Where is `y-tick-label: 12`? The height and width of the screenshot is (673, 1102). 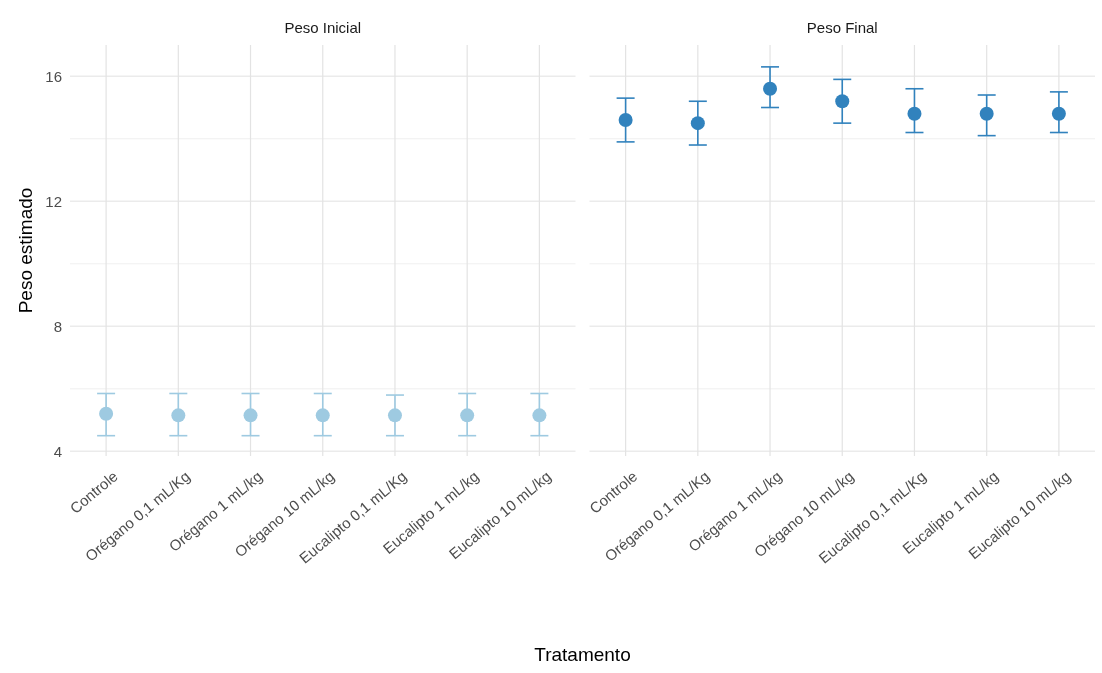
y-tick-label: 12 is located at coordinates (53, 201).